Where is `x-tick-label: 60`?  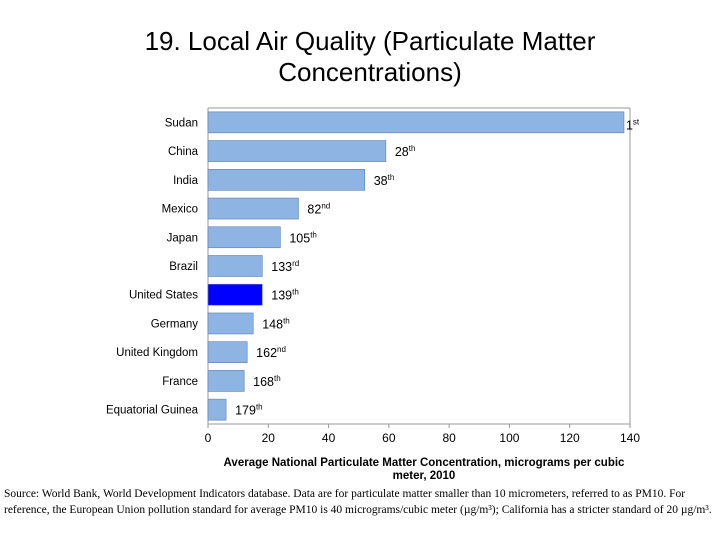 x-tick-label: 60 is located at coordinates (389, 438).